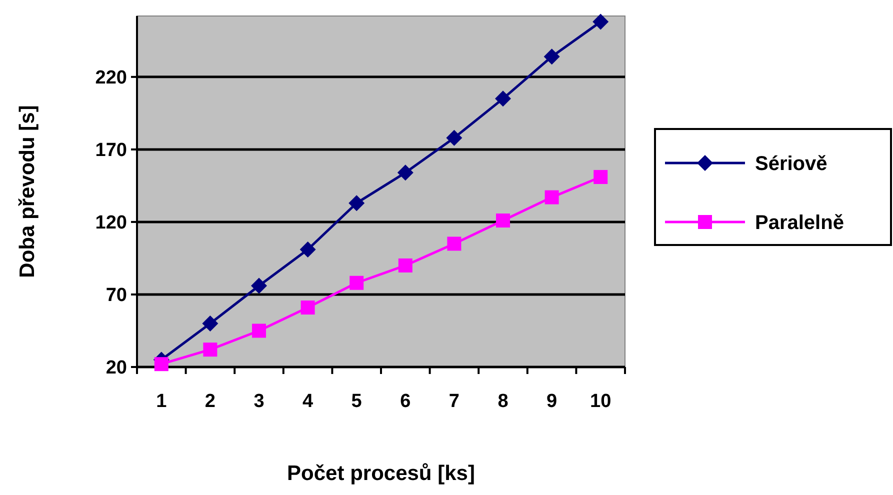  I want to click on x-tick-label: 3, so click(259, 401).